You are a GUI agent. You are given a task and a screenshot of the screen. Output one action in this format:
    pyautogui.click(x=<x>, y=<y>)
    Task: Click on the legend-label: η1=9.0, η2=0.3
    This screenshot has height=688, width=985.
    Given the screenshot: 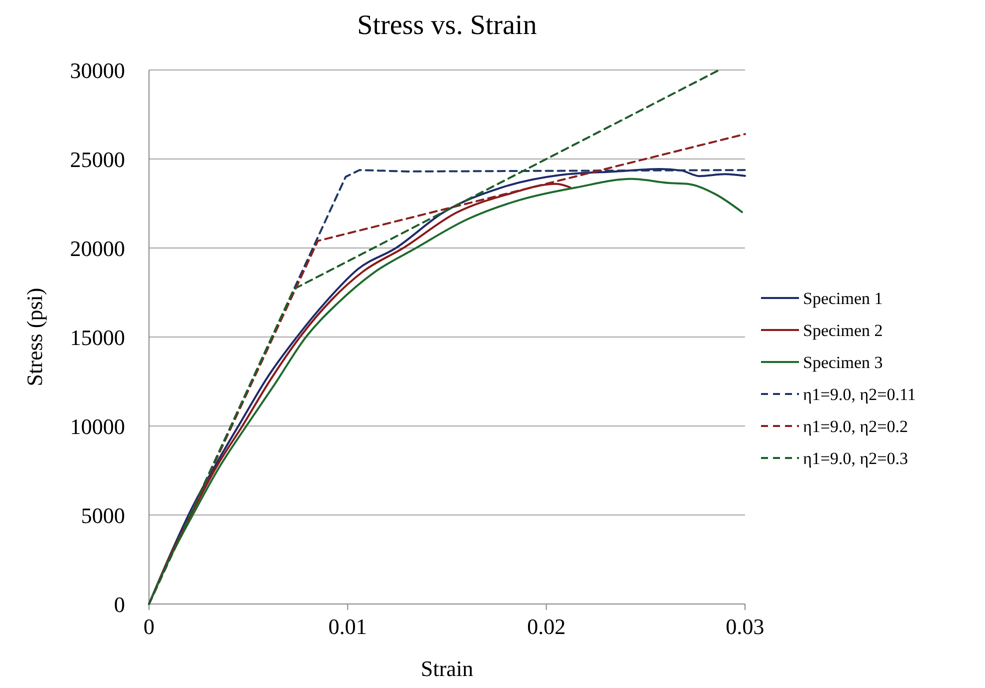 What is the action you would take?
    pyautogui.click(x=855, y=458)
    